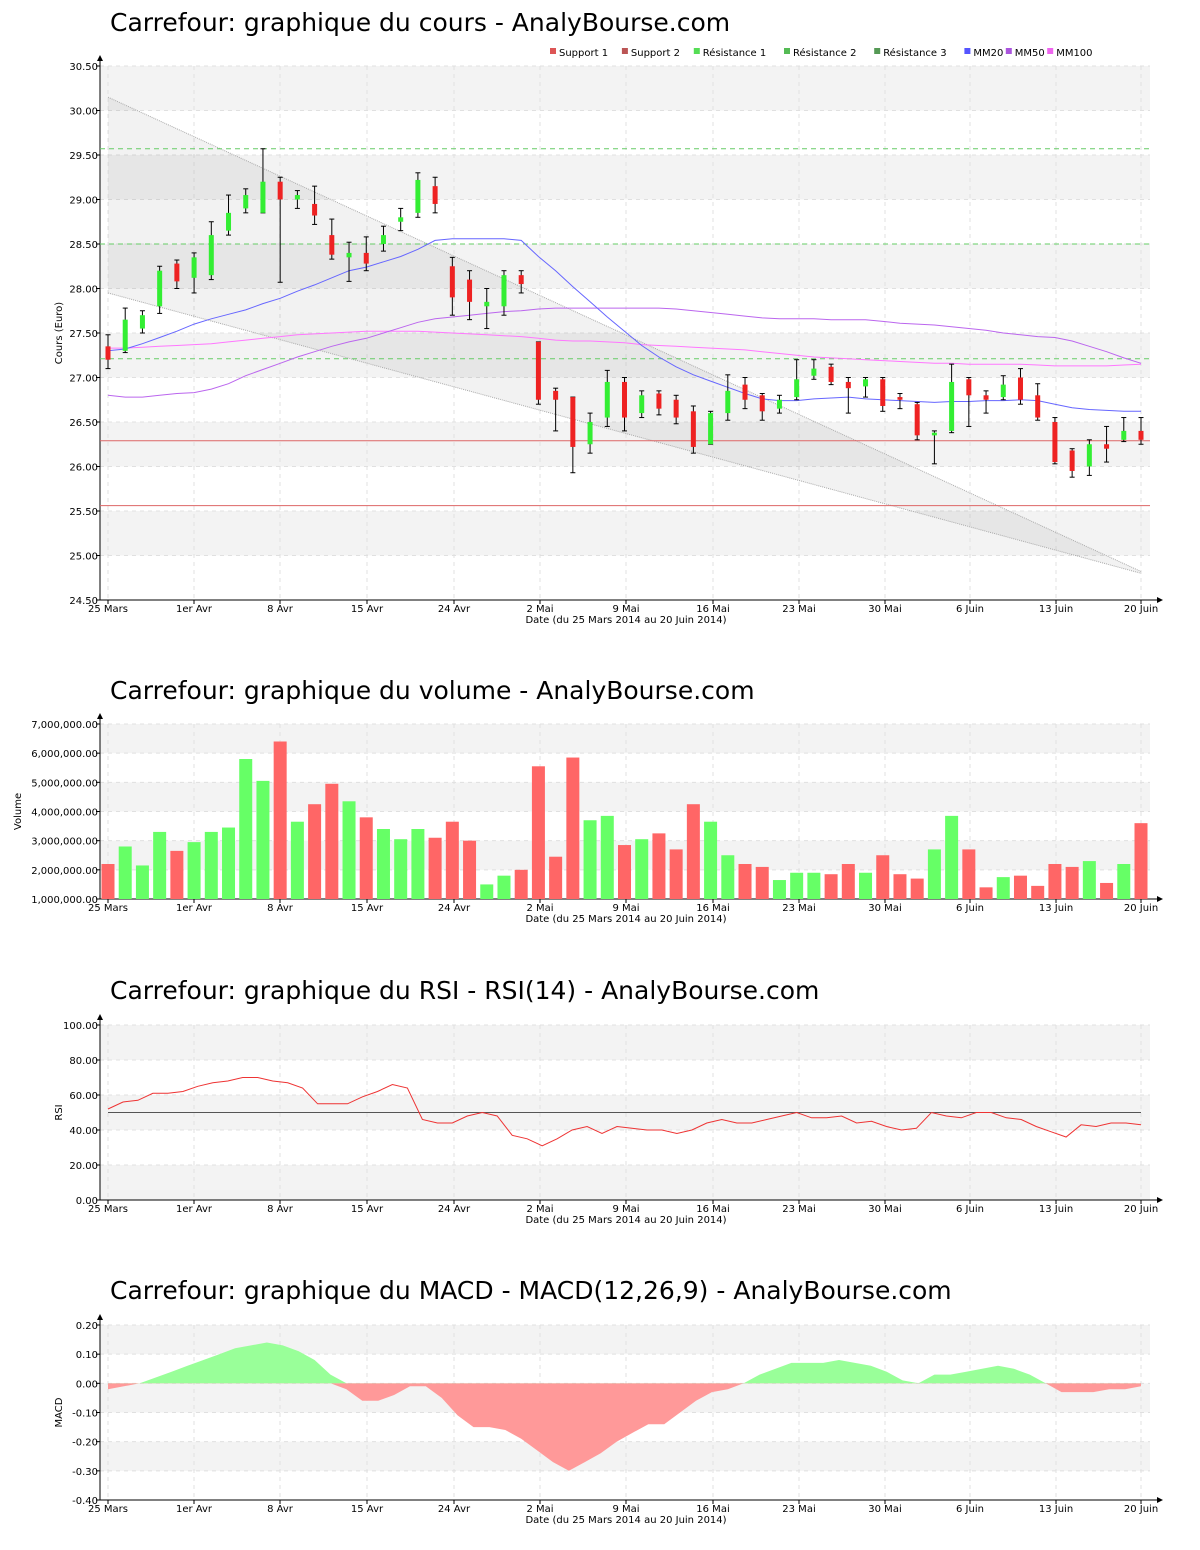 The width and height of the screenshot is (1200, 1550). What do you see at coordinates (712, 908) in the screenshot?
I see `volume-xtick-label: 16 Mai` at bounding box center [712, 908].